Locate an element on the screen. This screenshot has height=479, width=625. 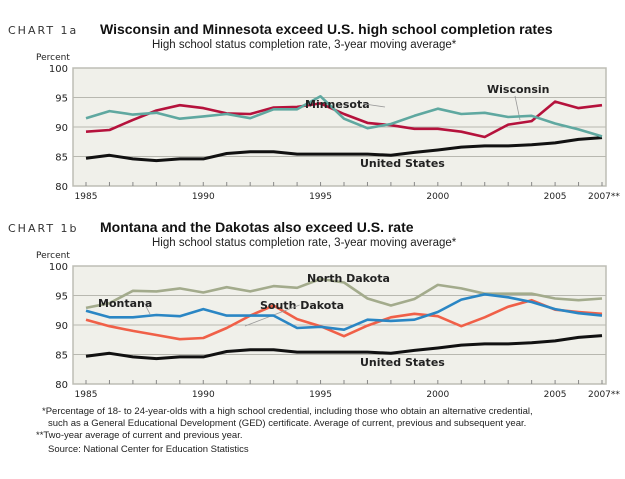
series-line-south-dakota is located at coordinates (344, 319).